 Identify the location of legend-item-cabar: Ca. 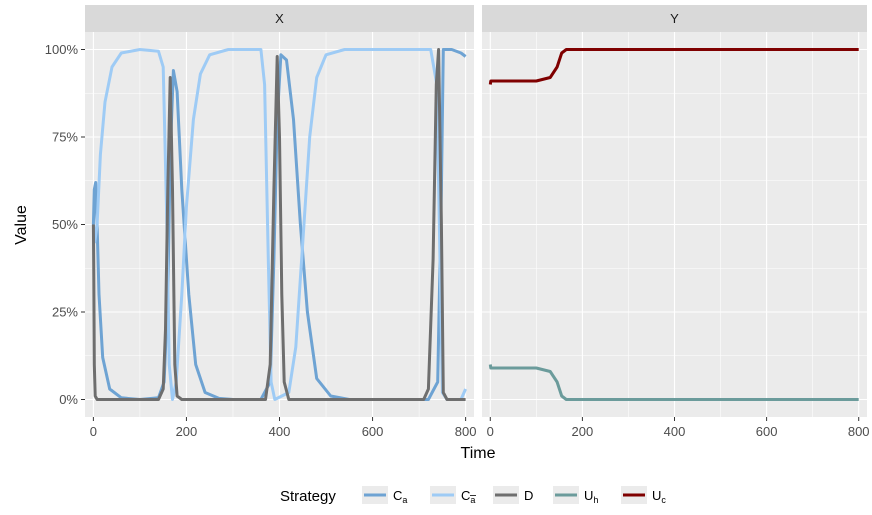
(453, 495).